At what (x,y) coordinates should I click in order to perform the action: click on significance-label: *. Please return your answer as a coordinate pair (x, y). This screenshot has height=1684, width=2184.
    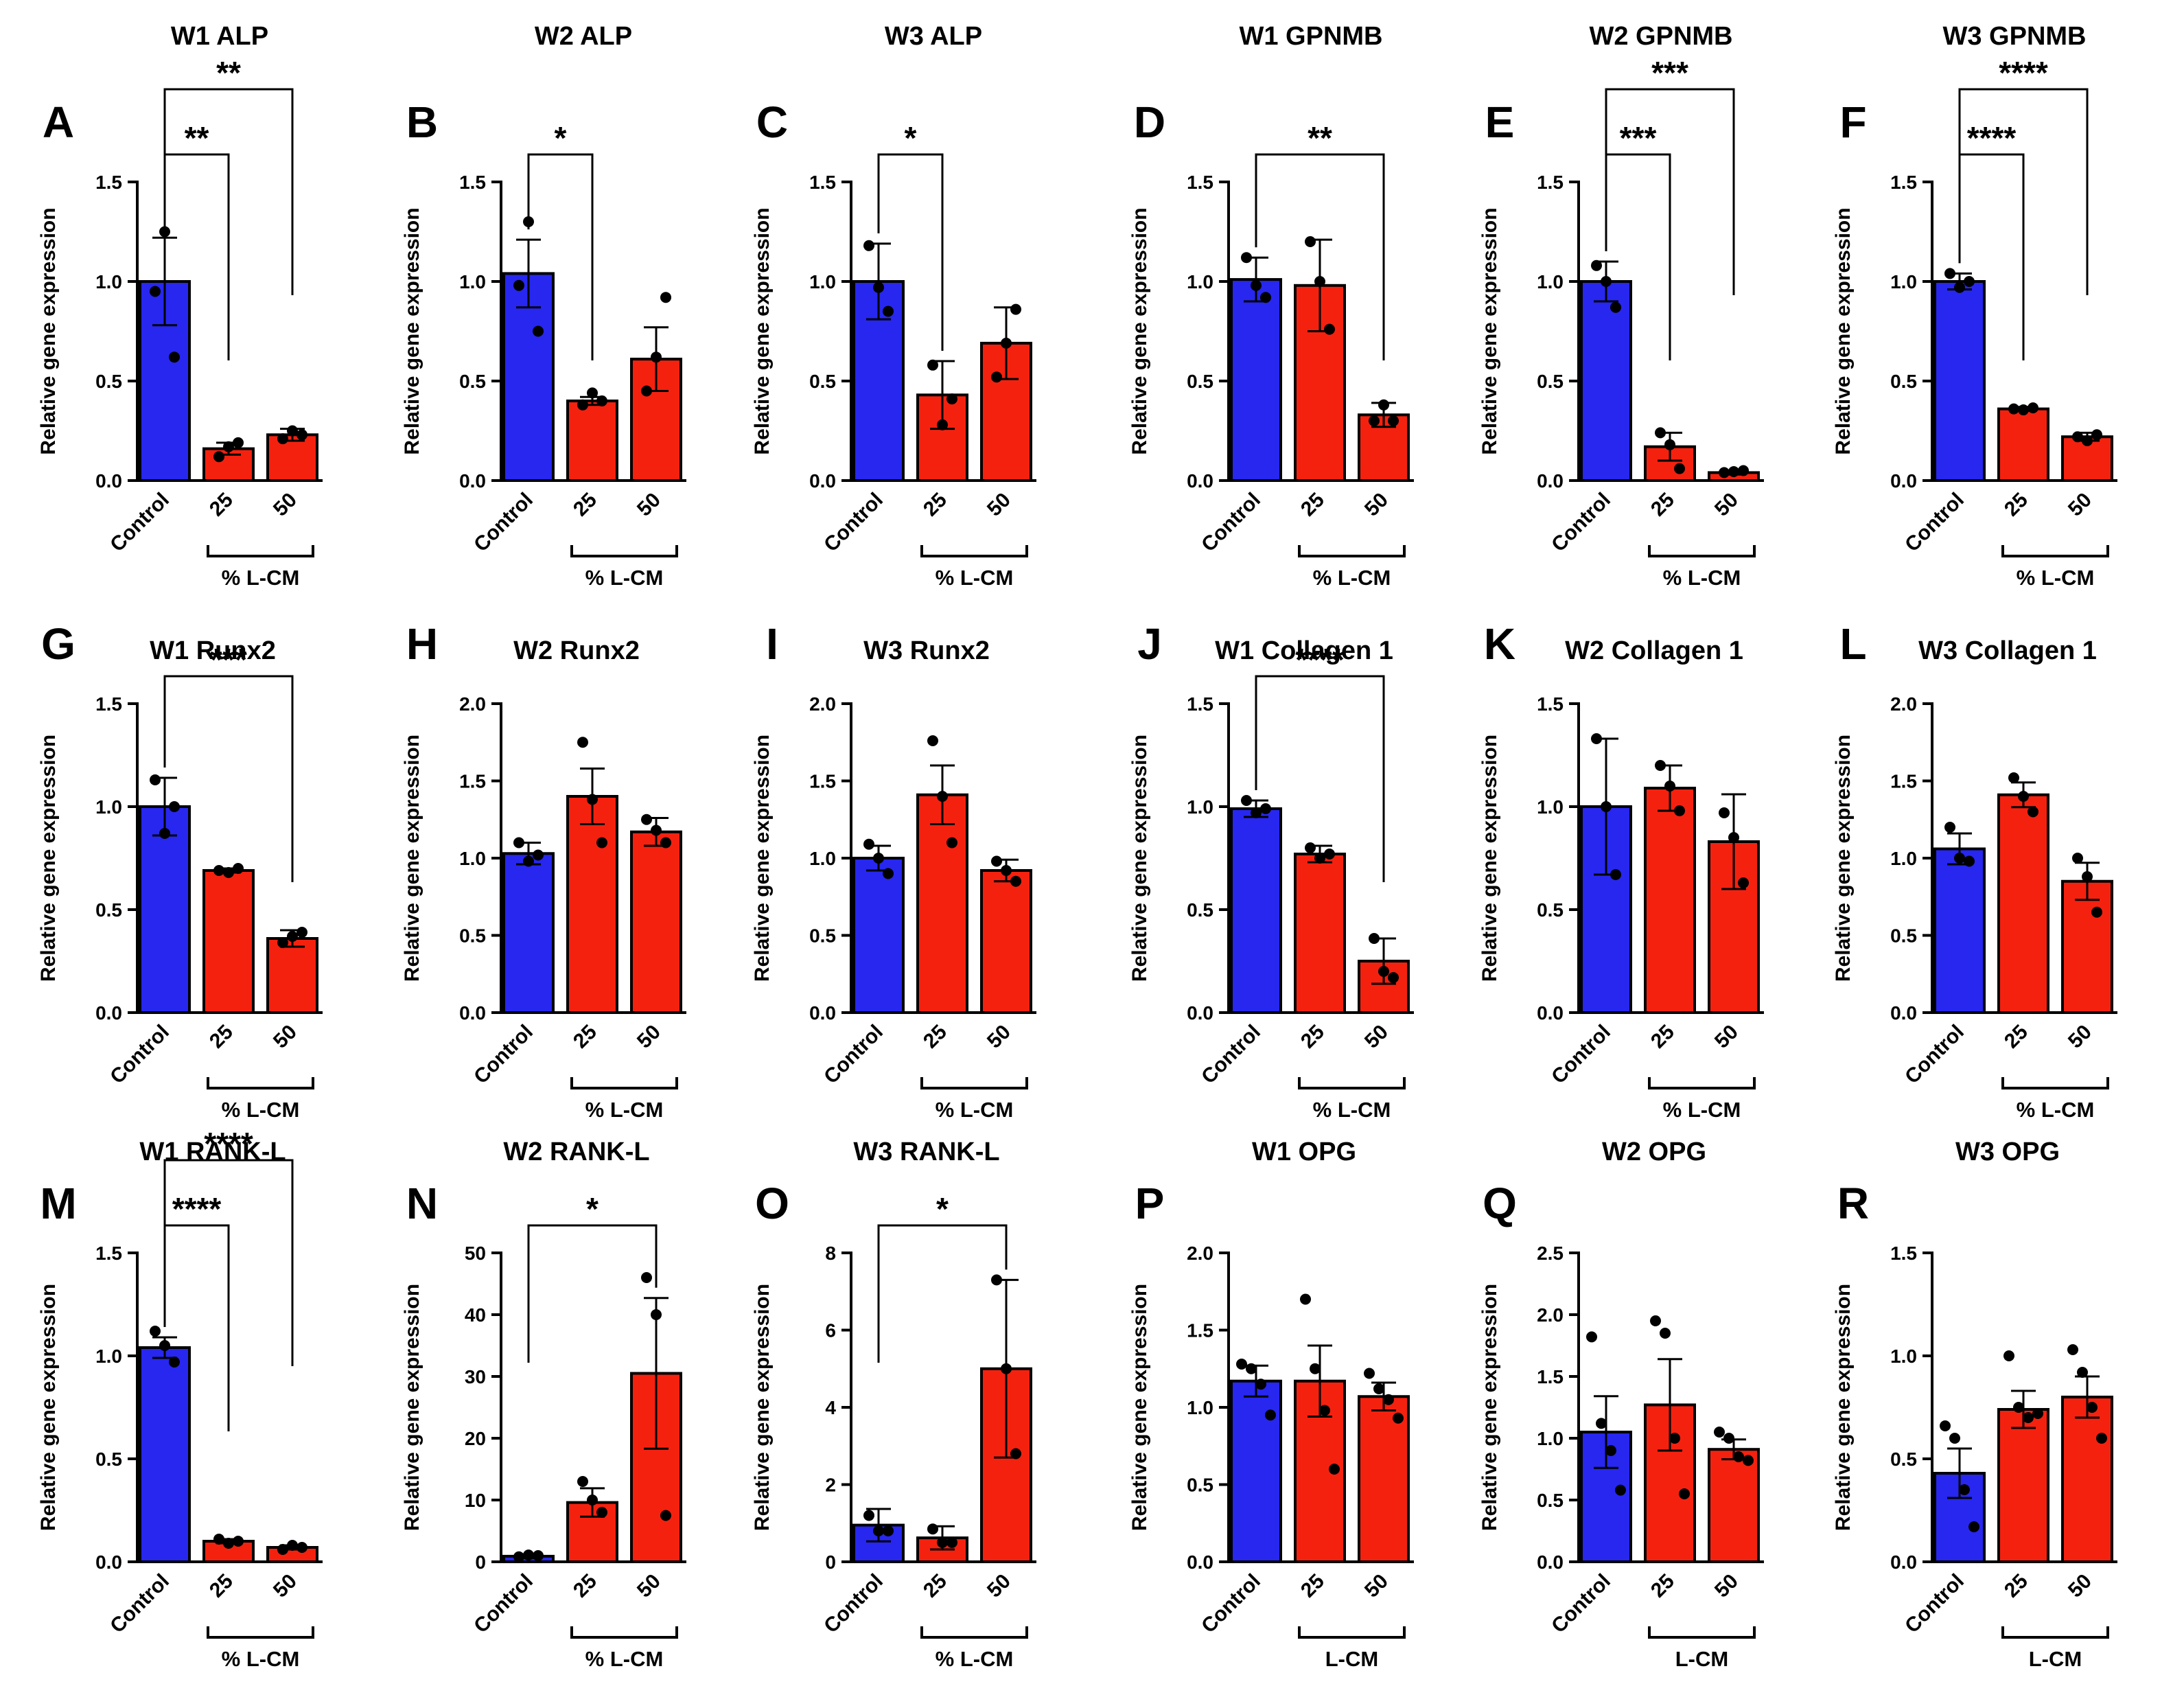
    Looking at the image, I should click on (942, 1209).